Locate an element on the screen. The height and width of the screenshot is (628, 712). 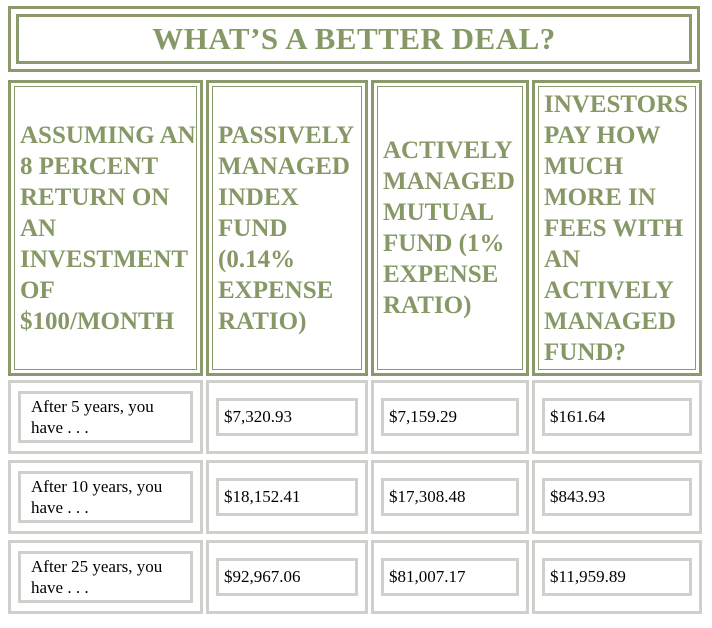
table-cell-fees: $843.93 is located at coordinates (617, 497).